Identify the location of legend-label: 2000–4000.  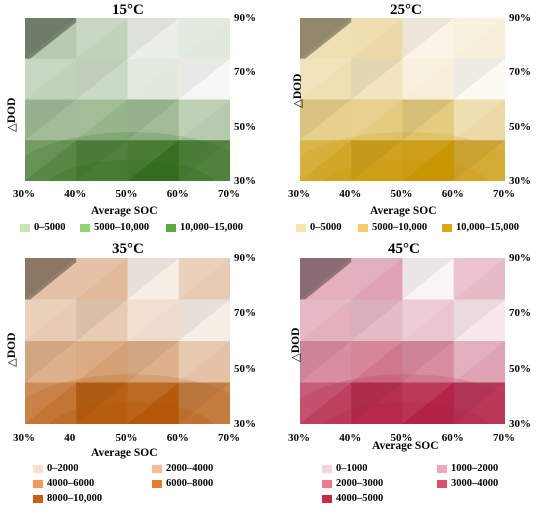
(190, 468).